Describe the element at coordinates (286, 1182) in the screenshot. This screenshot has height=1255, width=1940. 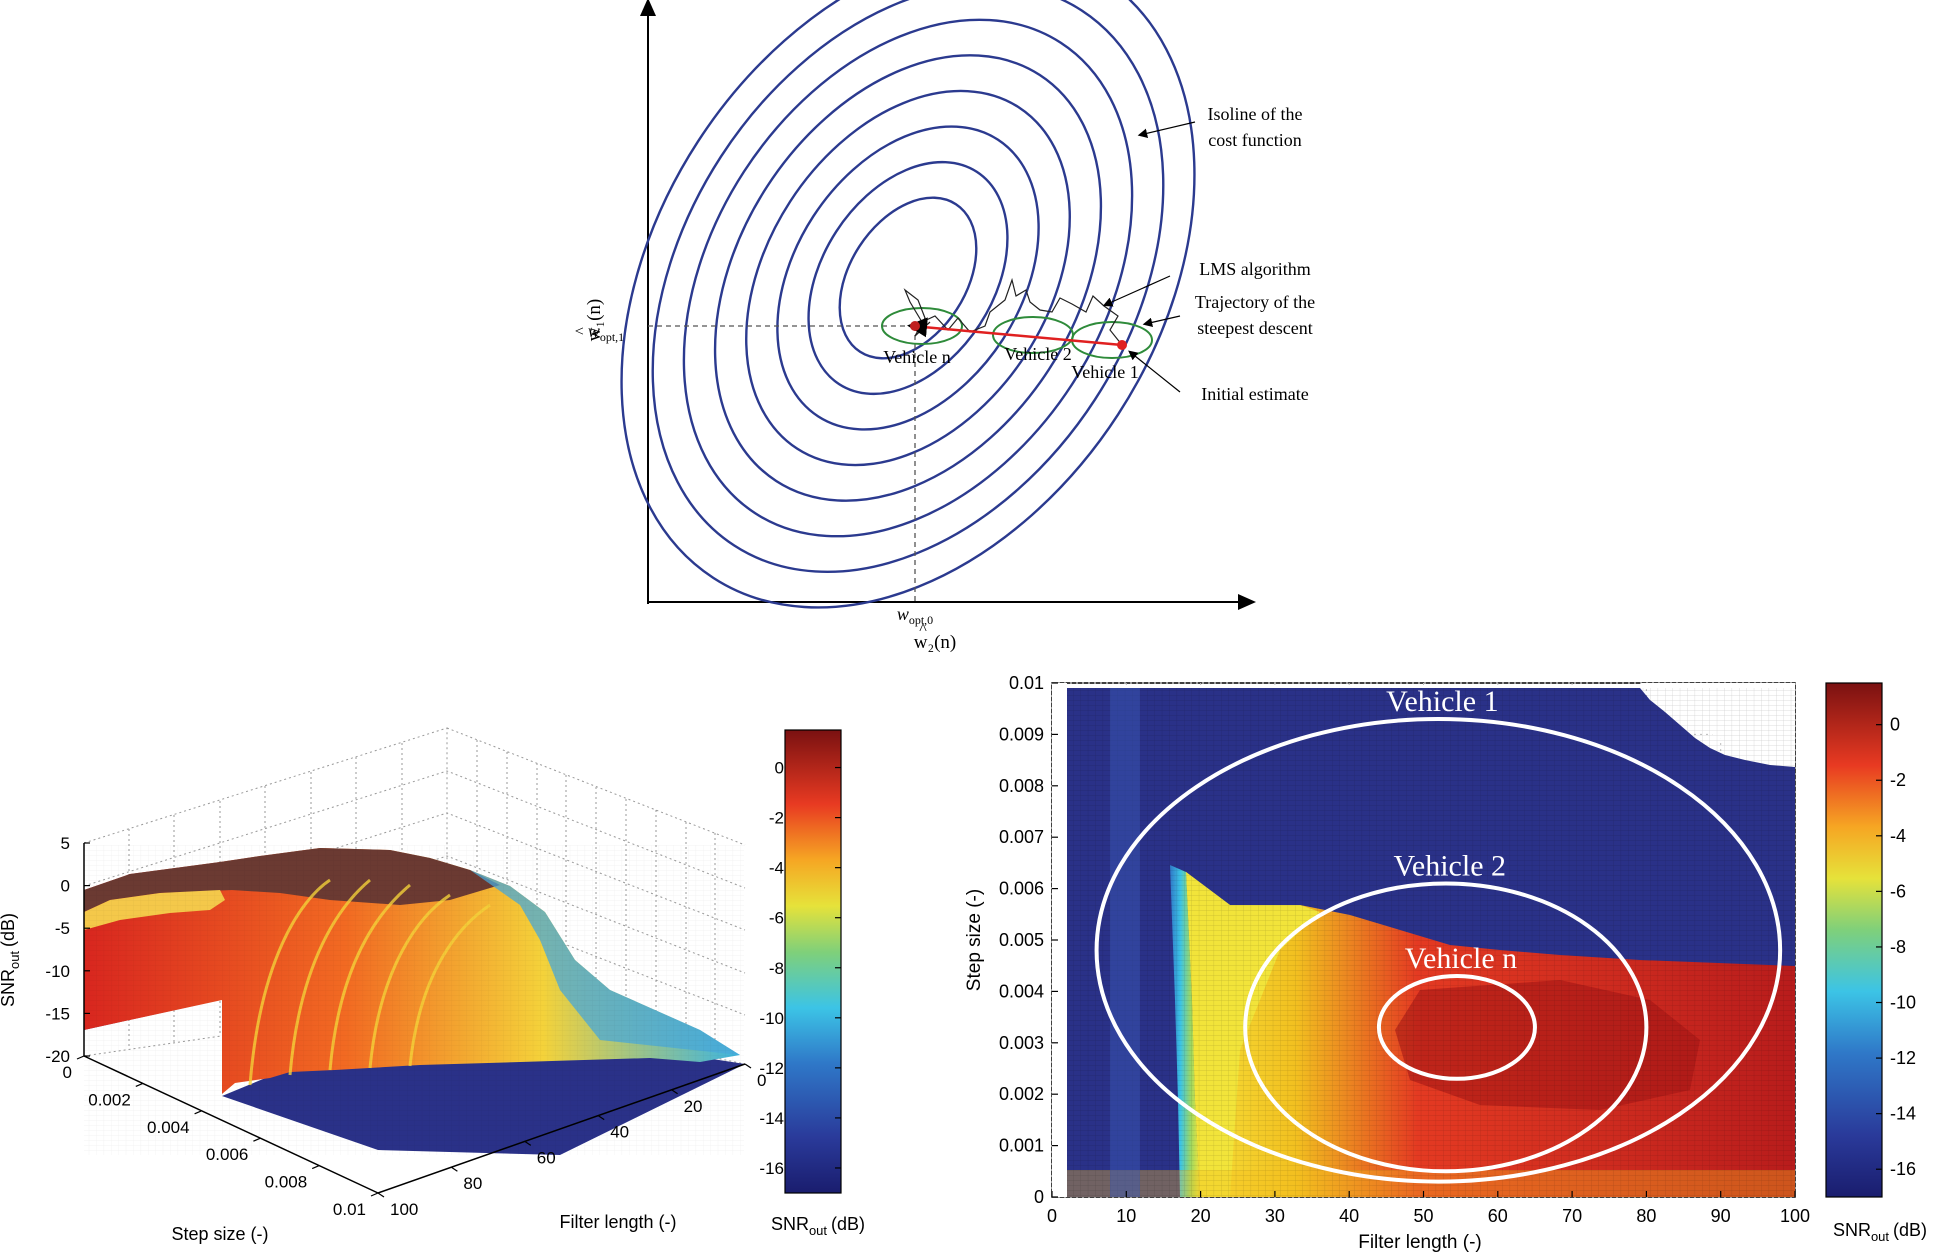
I see `surface-step-tick-label: 0.008` at that location.